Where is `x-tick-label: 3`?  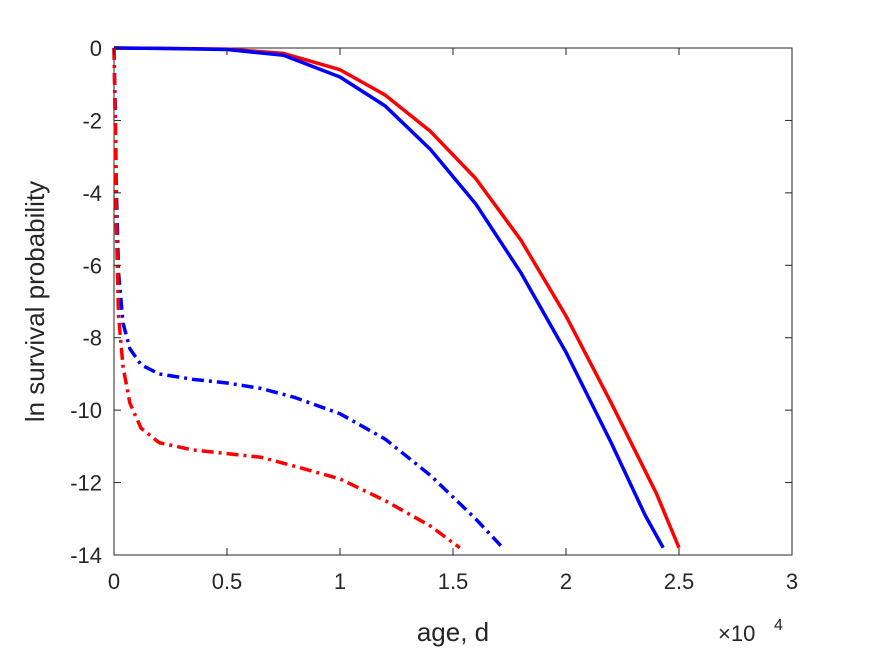
x-tick-label: 3 is located at coordinates (792, 581).